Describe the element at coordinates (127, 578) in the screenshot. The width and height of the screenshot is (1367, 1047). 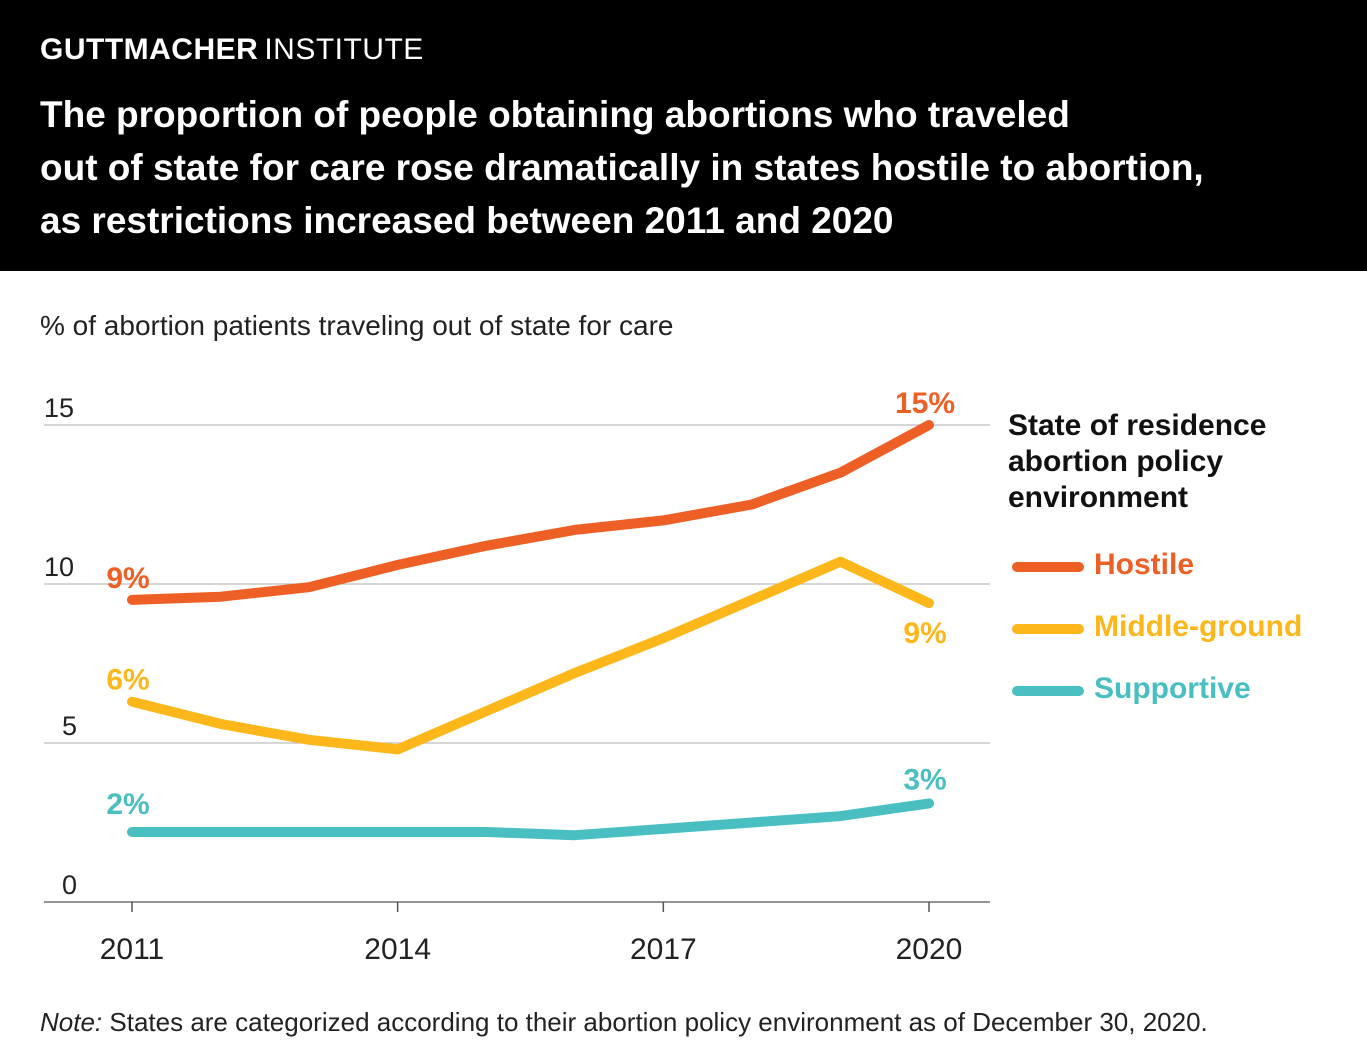
I see `data-label-start-hostile: 9%` at that location.